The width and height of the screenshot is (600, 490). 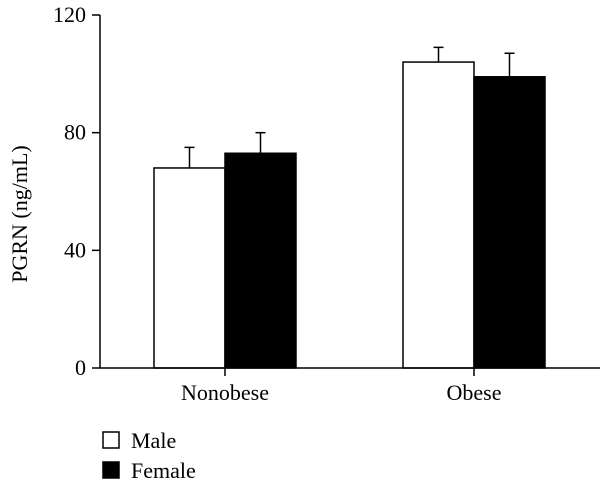 What do you see at coordinates (149, 455) in the screenshot?
I see `legend: Male Female` at bounding box center [149, 455].